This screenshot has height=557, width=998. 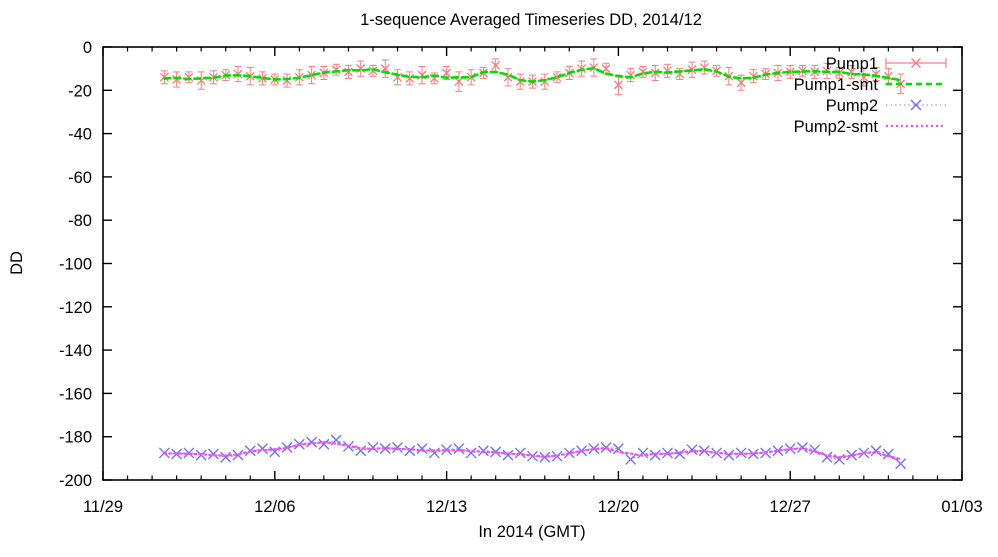 What do you see at coordinates (961, 507) in the screenshot?
I see `x-tick-label: 01/03` at bounding box center [961, 507].